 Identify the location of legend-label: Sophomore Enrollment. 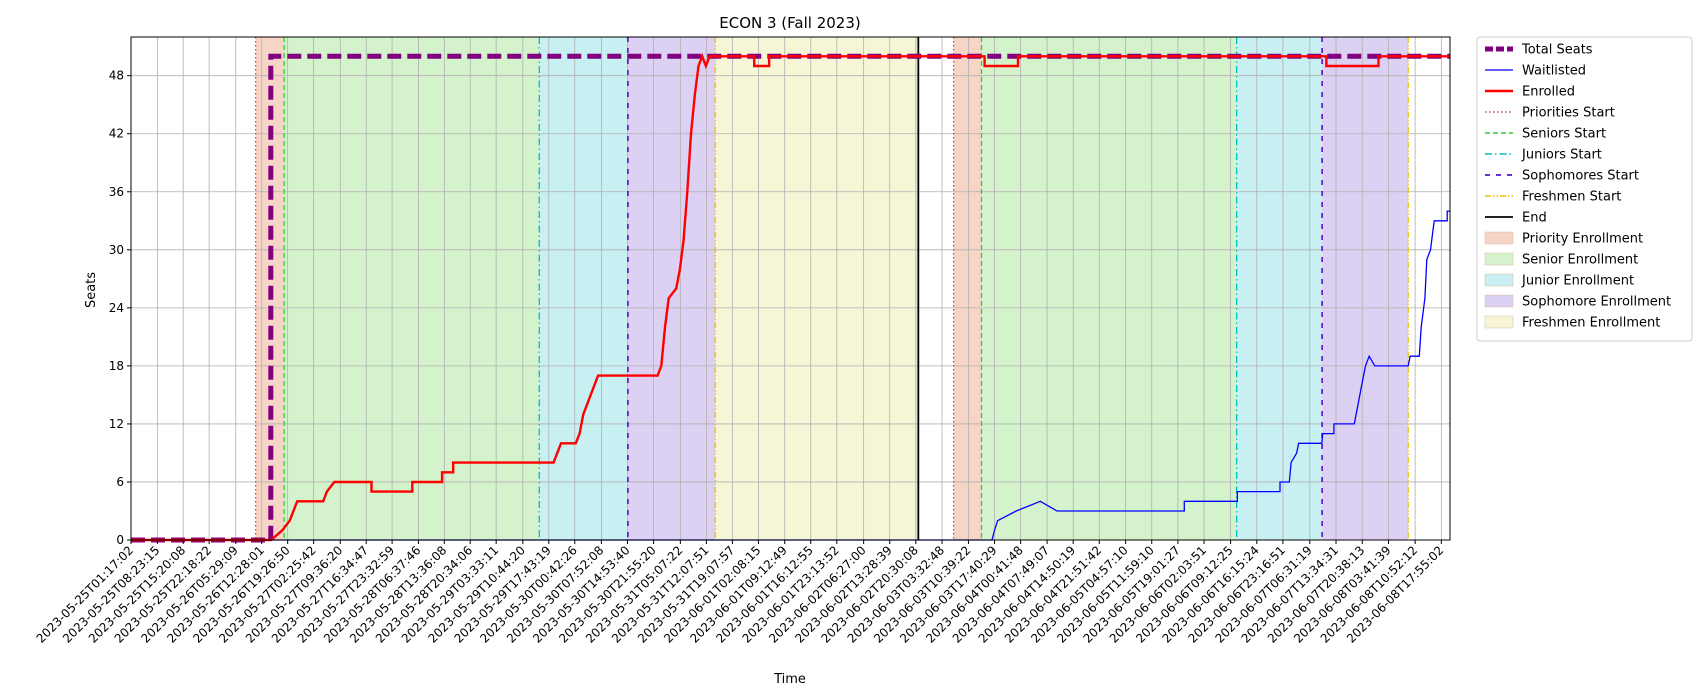
(1596, 302).